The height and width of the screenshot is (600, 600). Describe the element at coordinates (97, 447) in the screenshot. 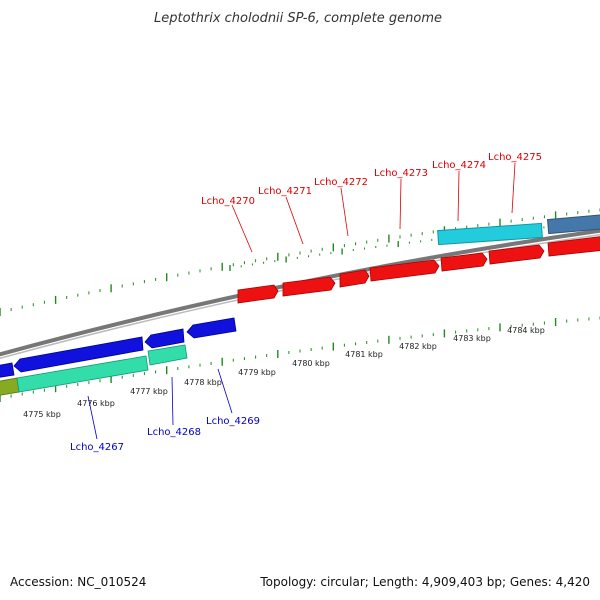

I see `gene-label-lcho-4267: Lcho_4267` at that location.